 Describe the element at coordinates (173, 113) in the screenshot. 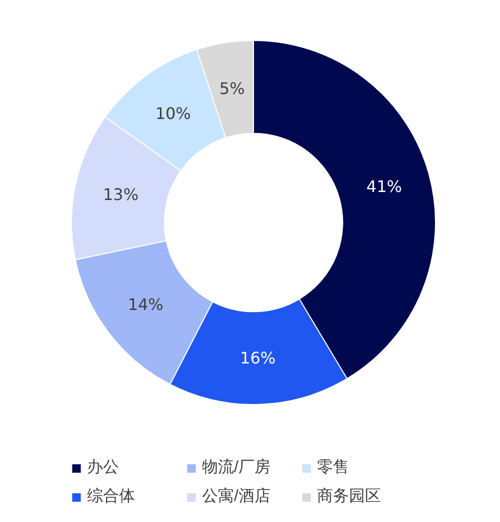

I see `data-label: 10%` at that location.